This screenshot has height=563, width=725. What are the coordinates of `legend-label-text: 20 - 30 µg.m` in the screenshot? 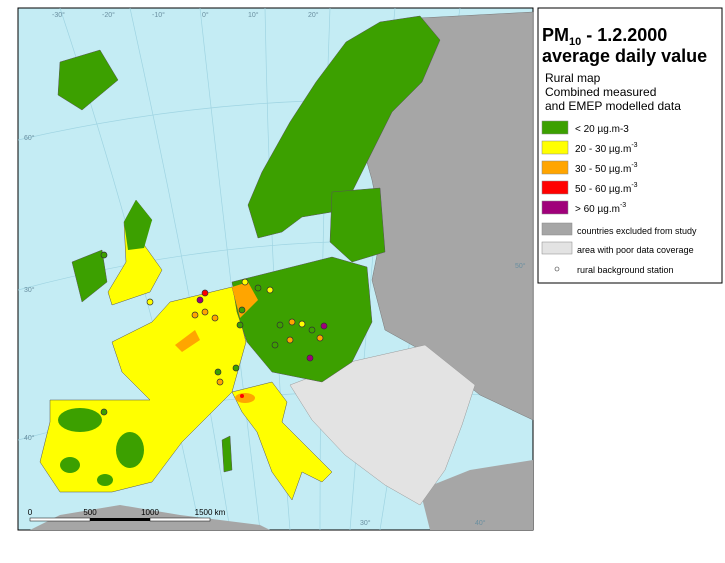 It's located at (603, 149).